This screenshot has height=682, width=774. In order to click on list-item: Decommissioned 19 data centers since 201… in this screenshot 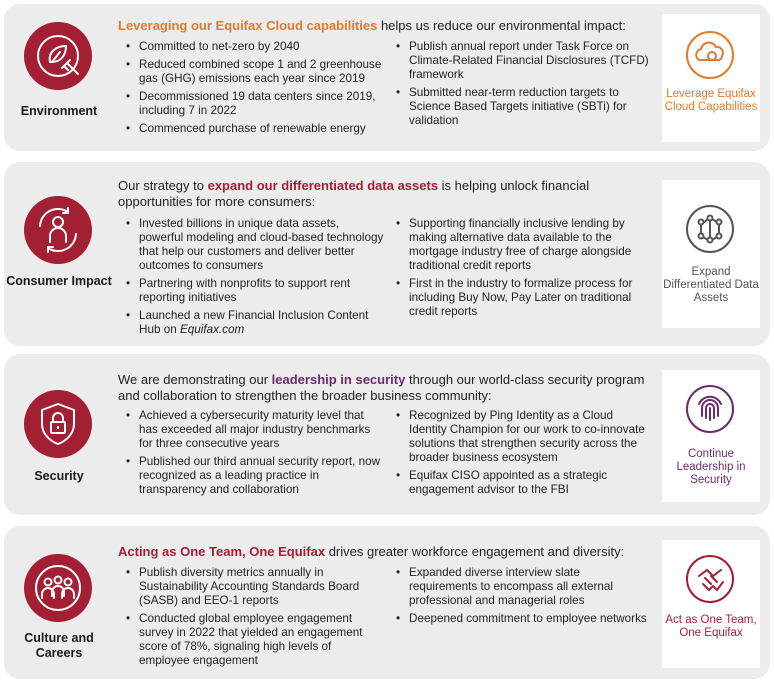, I will do `click(253, 104)`.